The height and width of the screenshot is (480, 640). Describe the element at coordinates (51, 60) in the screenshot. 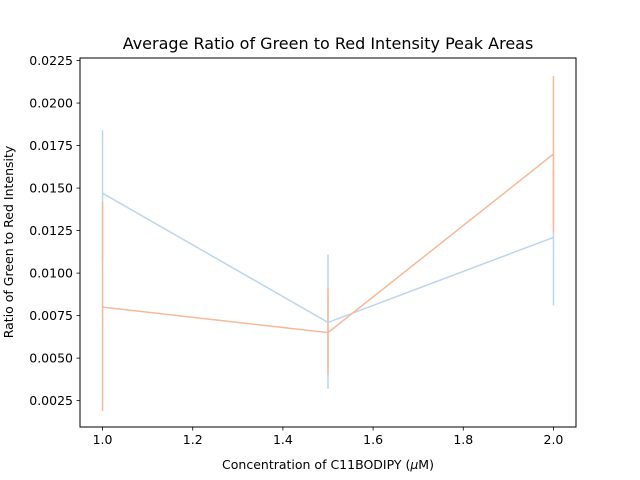

I see `y-tick-label: 0.0225` at that location.